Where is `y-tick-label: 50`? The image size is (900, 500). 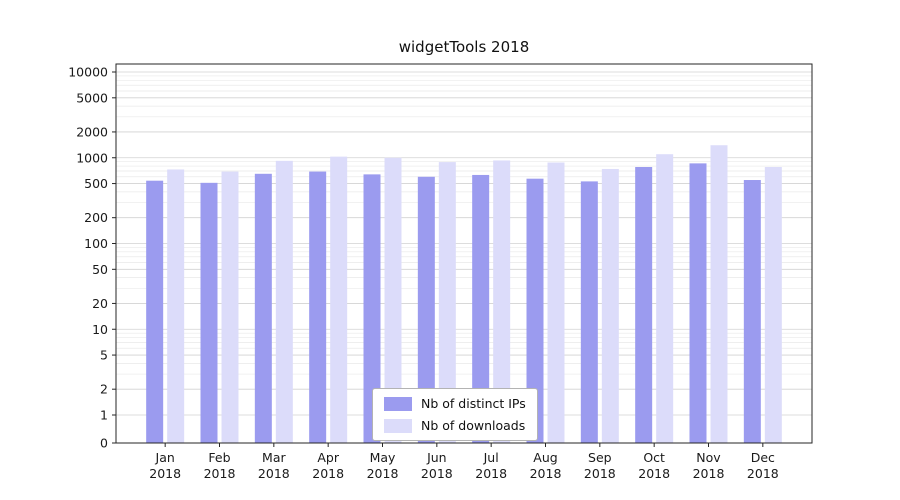
y-tick-label: 50 is located at coordinates (100, 269).